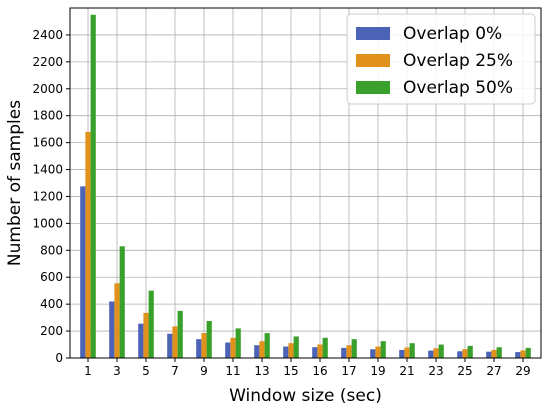 Image resolution: width=550 pixels, height=409 pixels. What do you see at coordinates (406, 371) in the screenshot?
I see `x-tick-label: 21` at bounding box center [406, 371].